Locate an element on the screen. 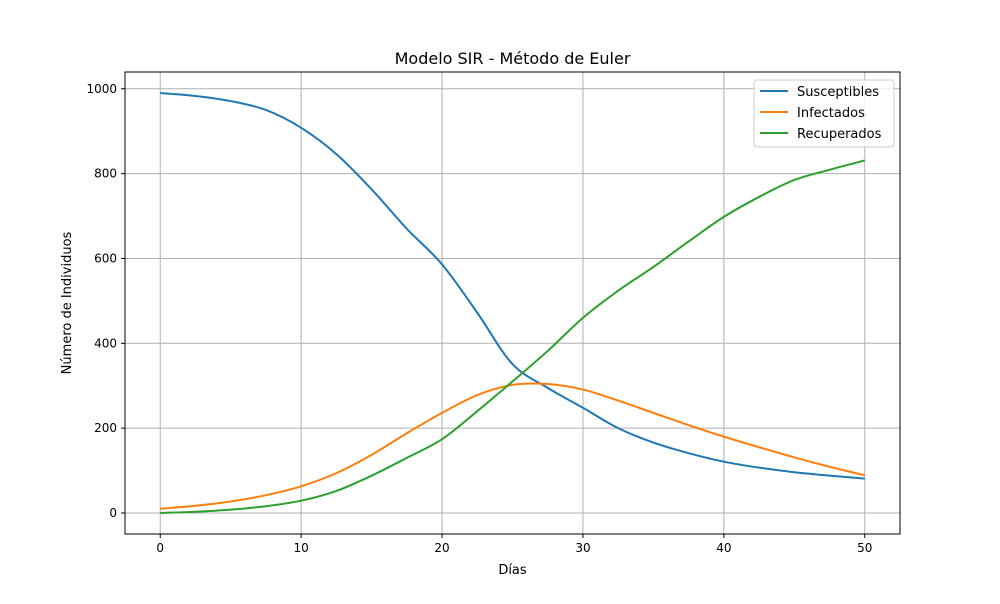  legend: Susceptibles Infectados Recuperados is located at coordinates (824, 113).